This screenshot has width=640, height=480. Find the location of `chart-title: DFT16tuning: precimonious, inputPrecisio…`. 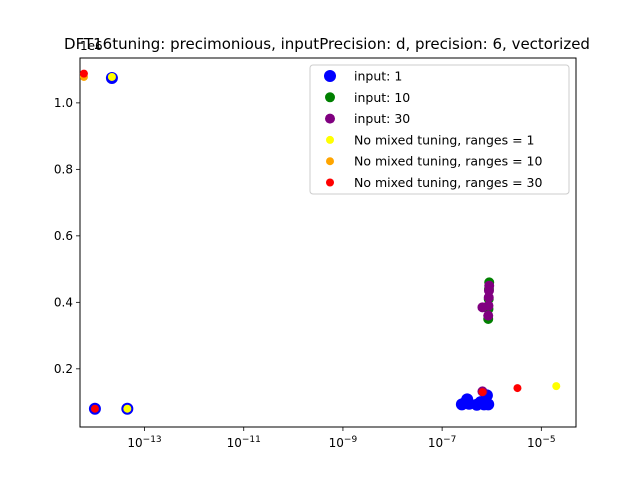

chart-title: DFT16tuning: precimonious, inputPrecisio… is located at coordinates (327, 44).